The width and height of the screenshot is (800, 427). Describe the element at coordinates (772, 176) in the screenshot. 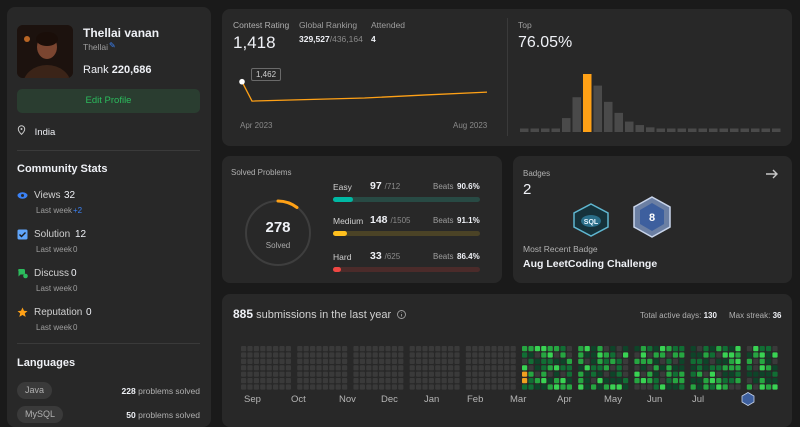

I see `arrow-right-icon` at that location.